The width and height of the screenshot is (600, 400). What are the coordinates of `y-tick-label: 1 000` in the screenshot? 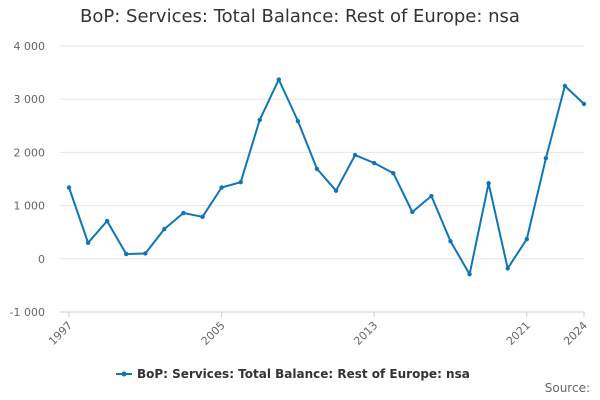 It's located at (30, 206).